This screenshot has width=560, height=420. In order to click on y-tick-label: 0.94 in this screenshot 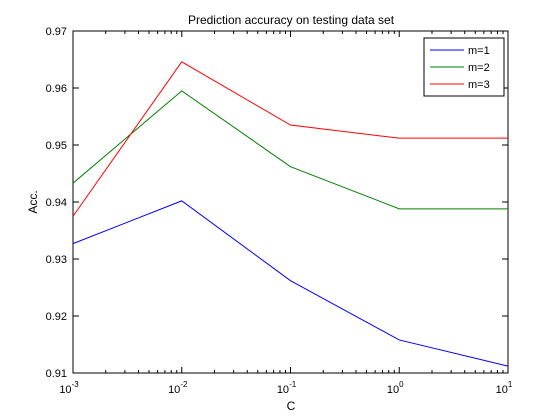, I will do `click(56, 203)`.